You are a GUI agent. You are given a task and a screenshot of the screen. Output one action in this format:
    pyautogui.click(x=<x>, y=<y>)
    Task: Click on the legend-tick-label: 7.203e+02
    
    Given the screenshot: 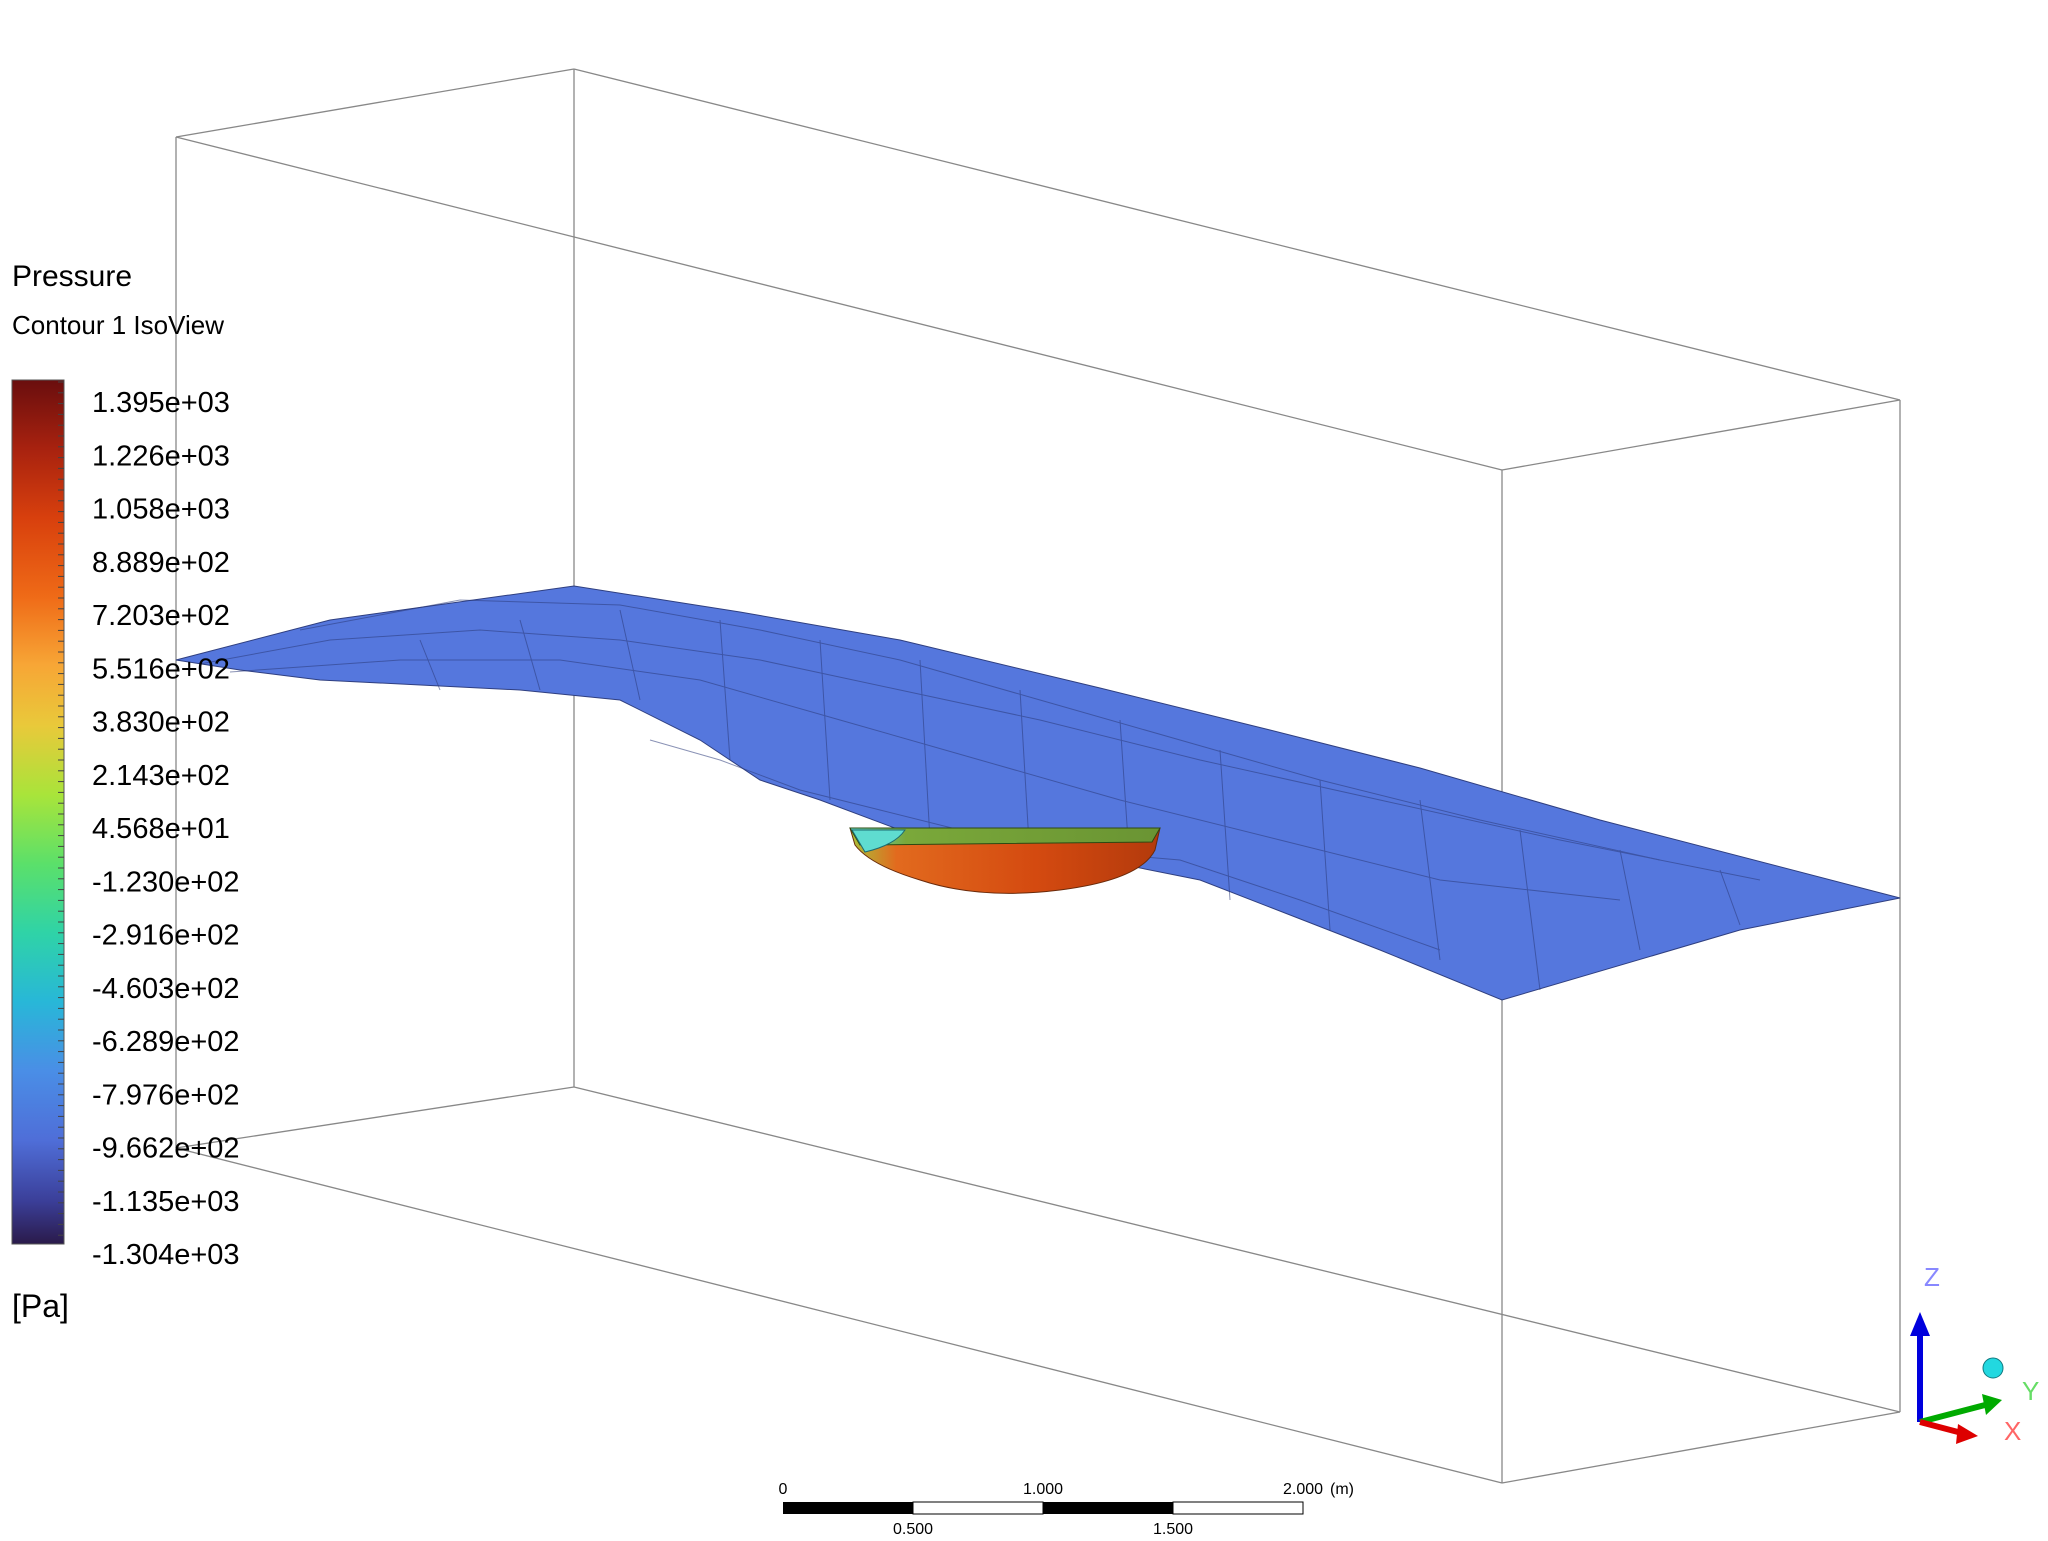 What is the action you would take?
    pyautogui.click(x=161, y=616)
    